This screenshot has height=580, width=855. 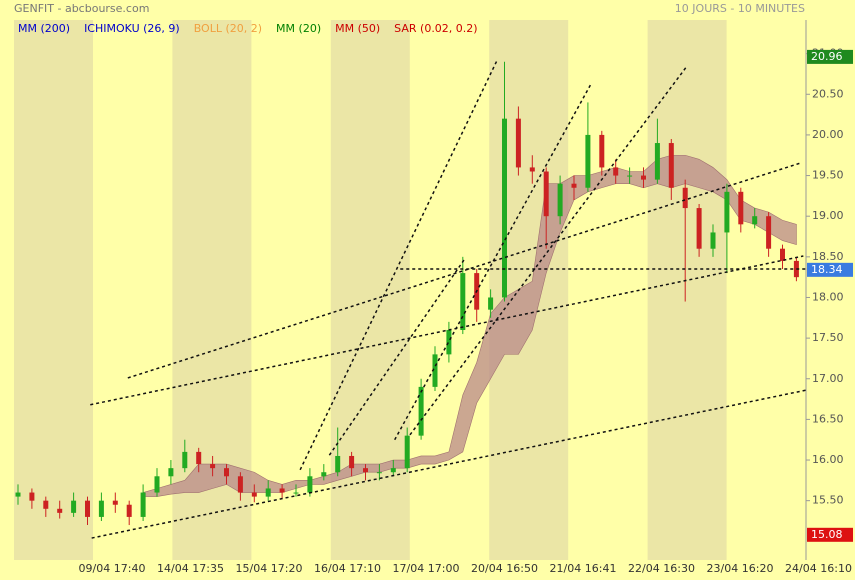 I want to click on x-tick-label: 22/04 16:30, so click(x=661, y=568).